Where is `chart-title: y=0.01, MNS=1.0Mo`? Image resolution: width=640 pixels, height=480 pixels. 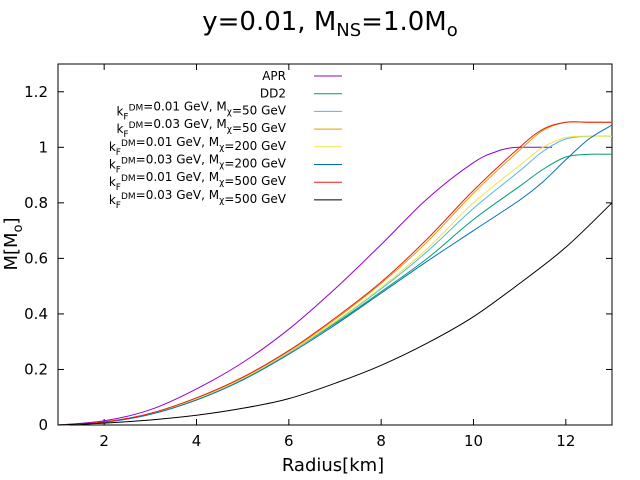 chart-title: y=0.01, MNS=1.0Mo is located at coordinates (330, 24).